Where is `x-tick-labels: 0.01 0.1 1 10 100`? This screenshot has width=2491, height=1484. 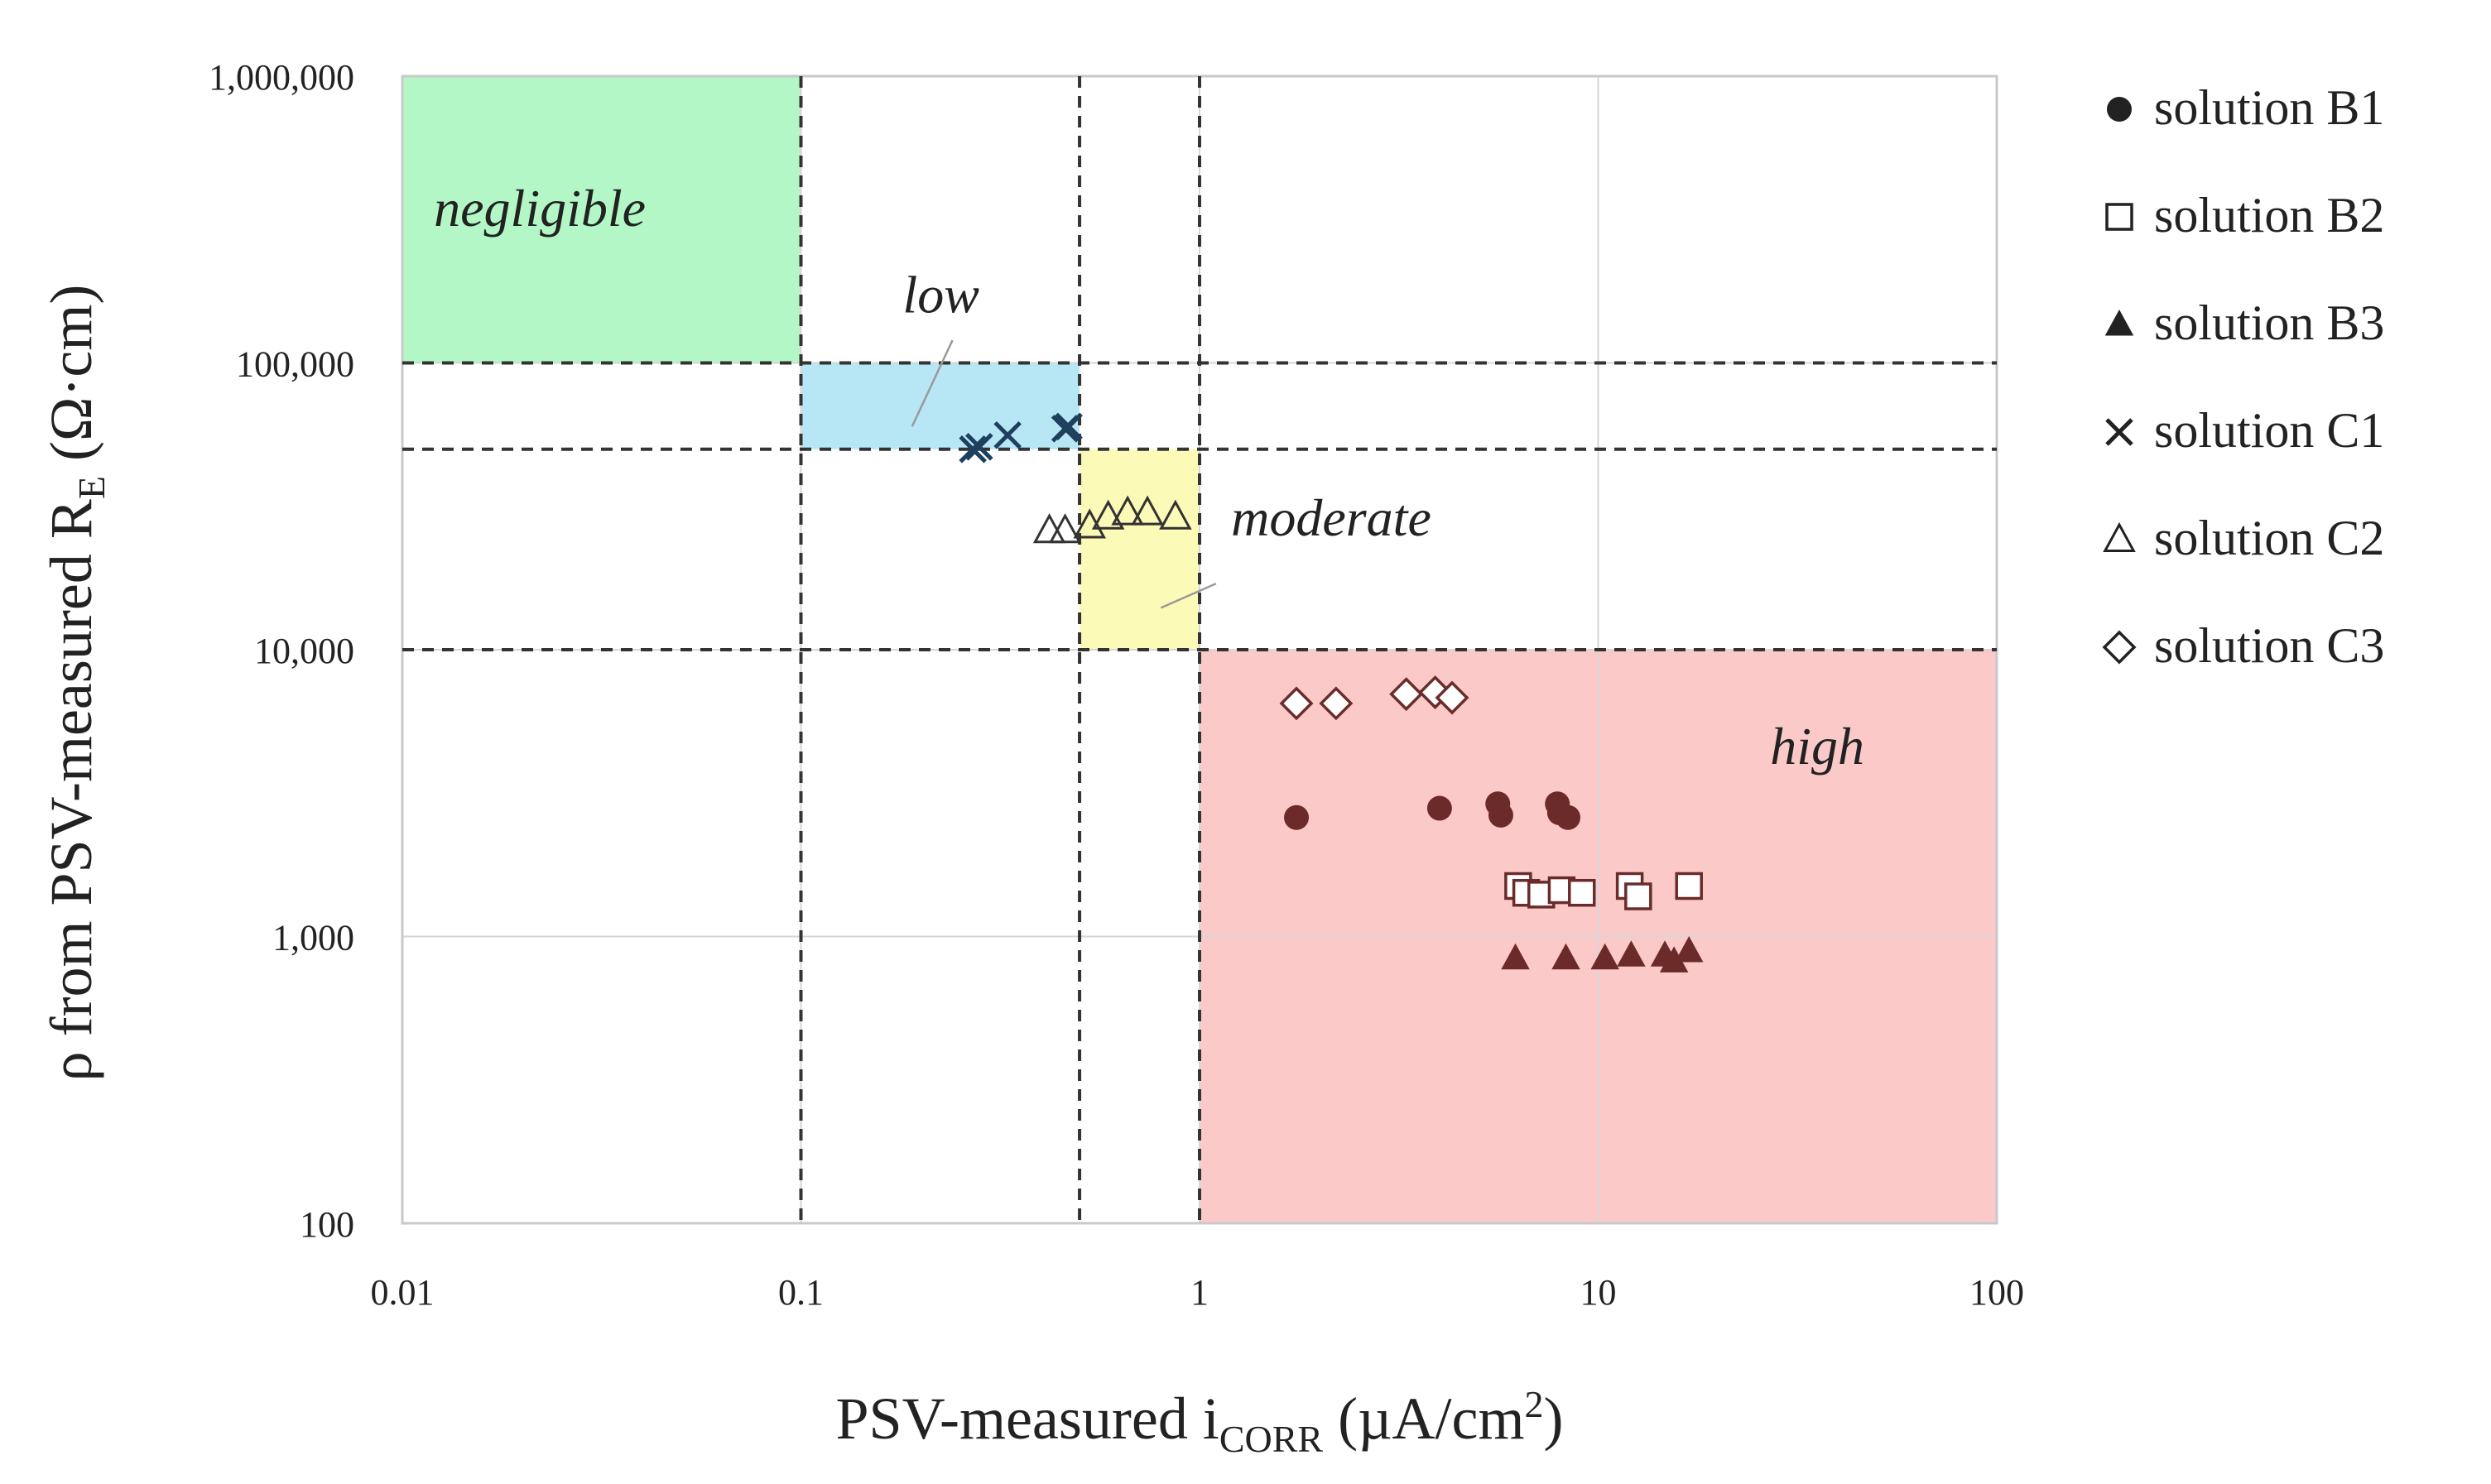
x-tick-labels: 0.01 0.1 1 10 100 is located at coordinates (1198, 1292).